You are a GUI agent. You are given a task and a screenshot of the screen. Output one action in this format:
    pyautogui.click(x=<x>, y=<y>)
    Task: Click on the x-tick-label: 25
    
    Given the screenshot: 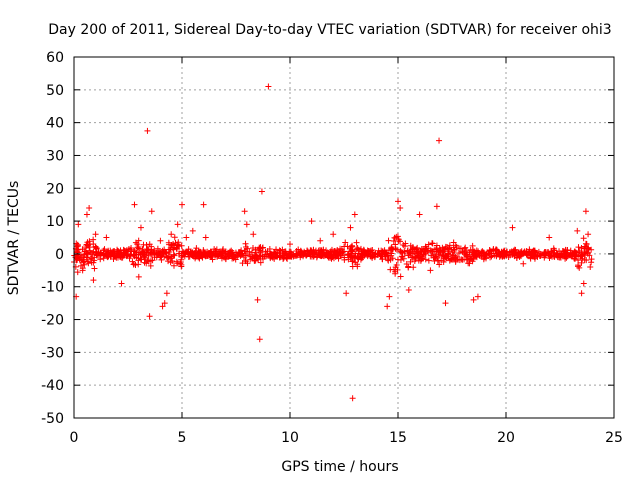 What is the action you would take?
    pyautogui.click(x=614, y=438)
    